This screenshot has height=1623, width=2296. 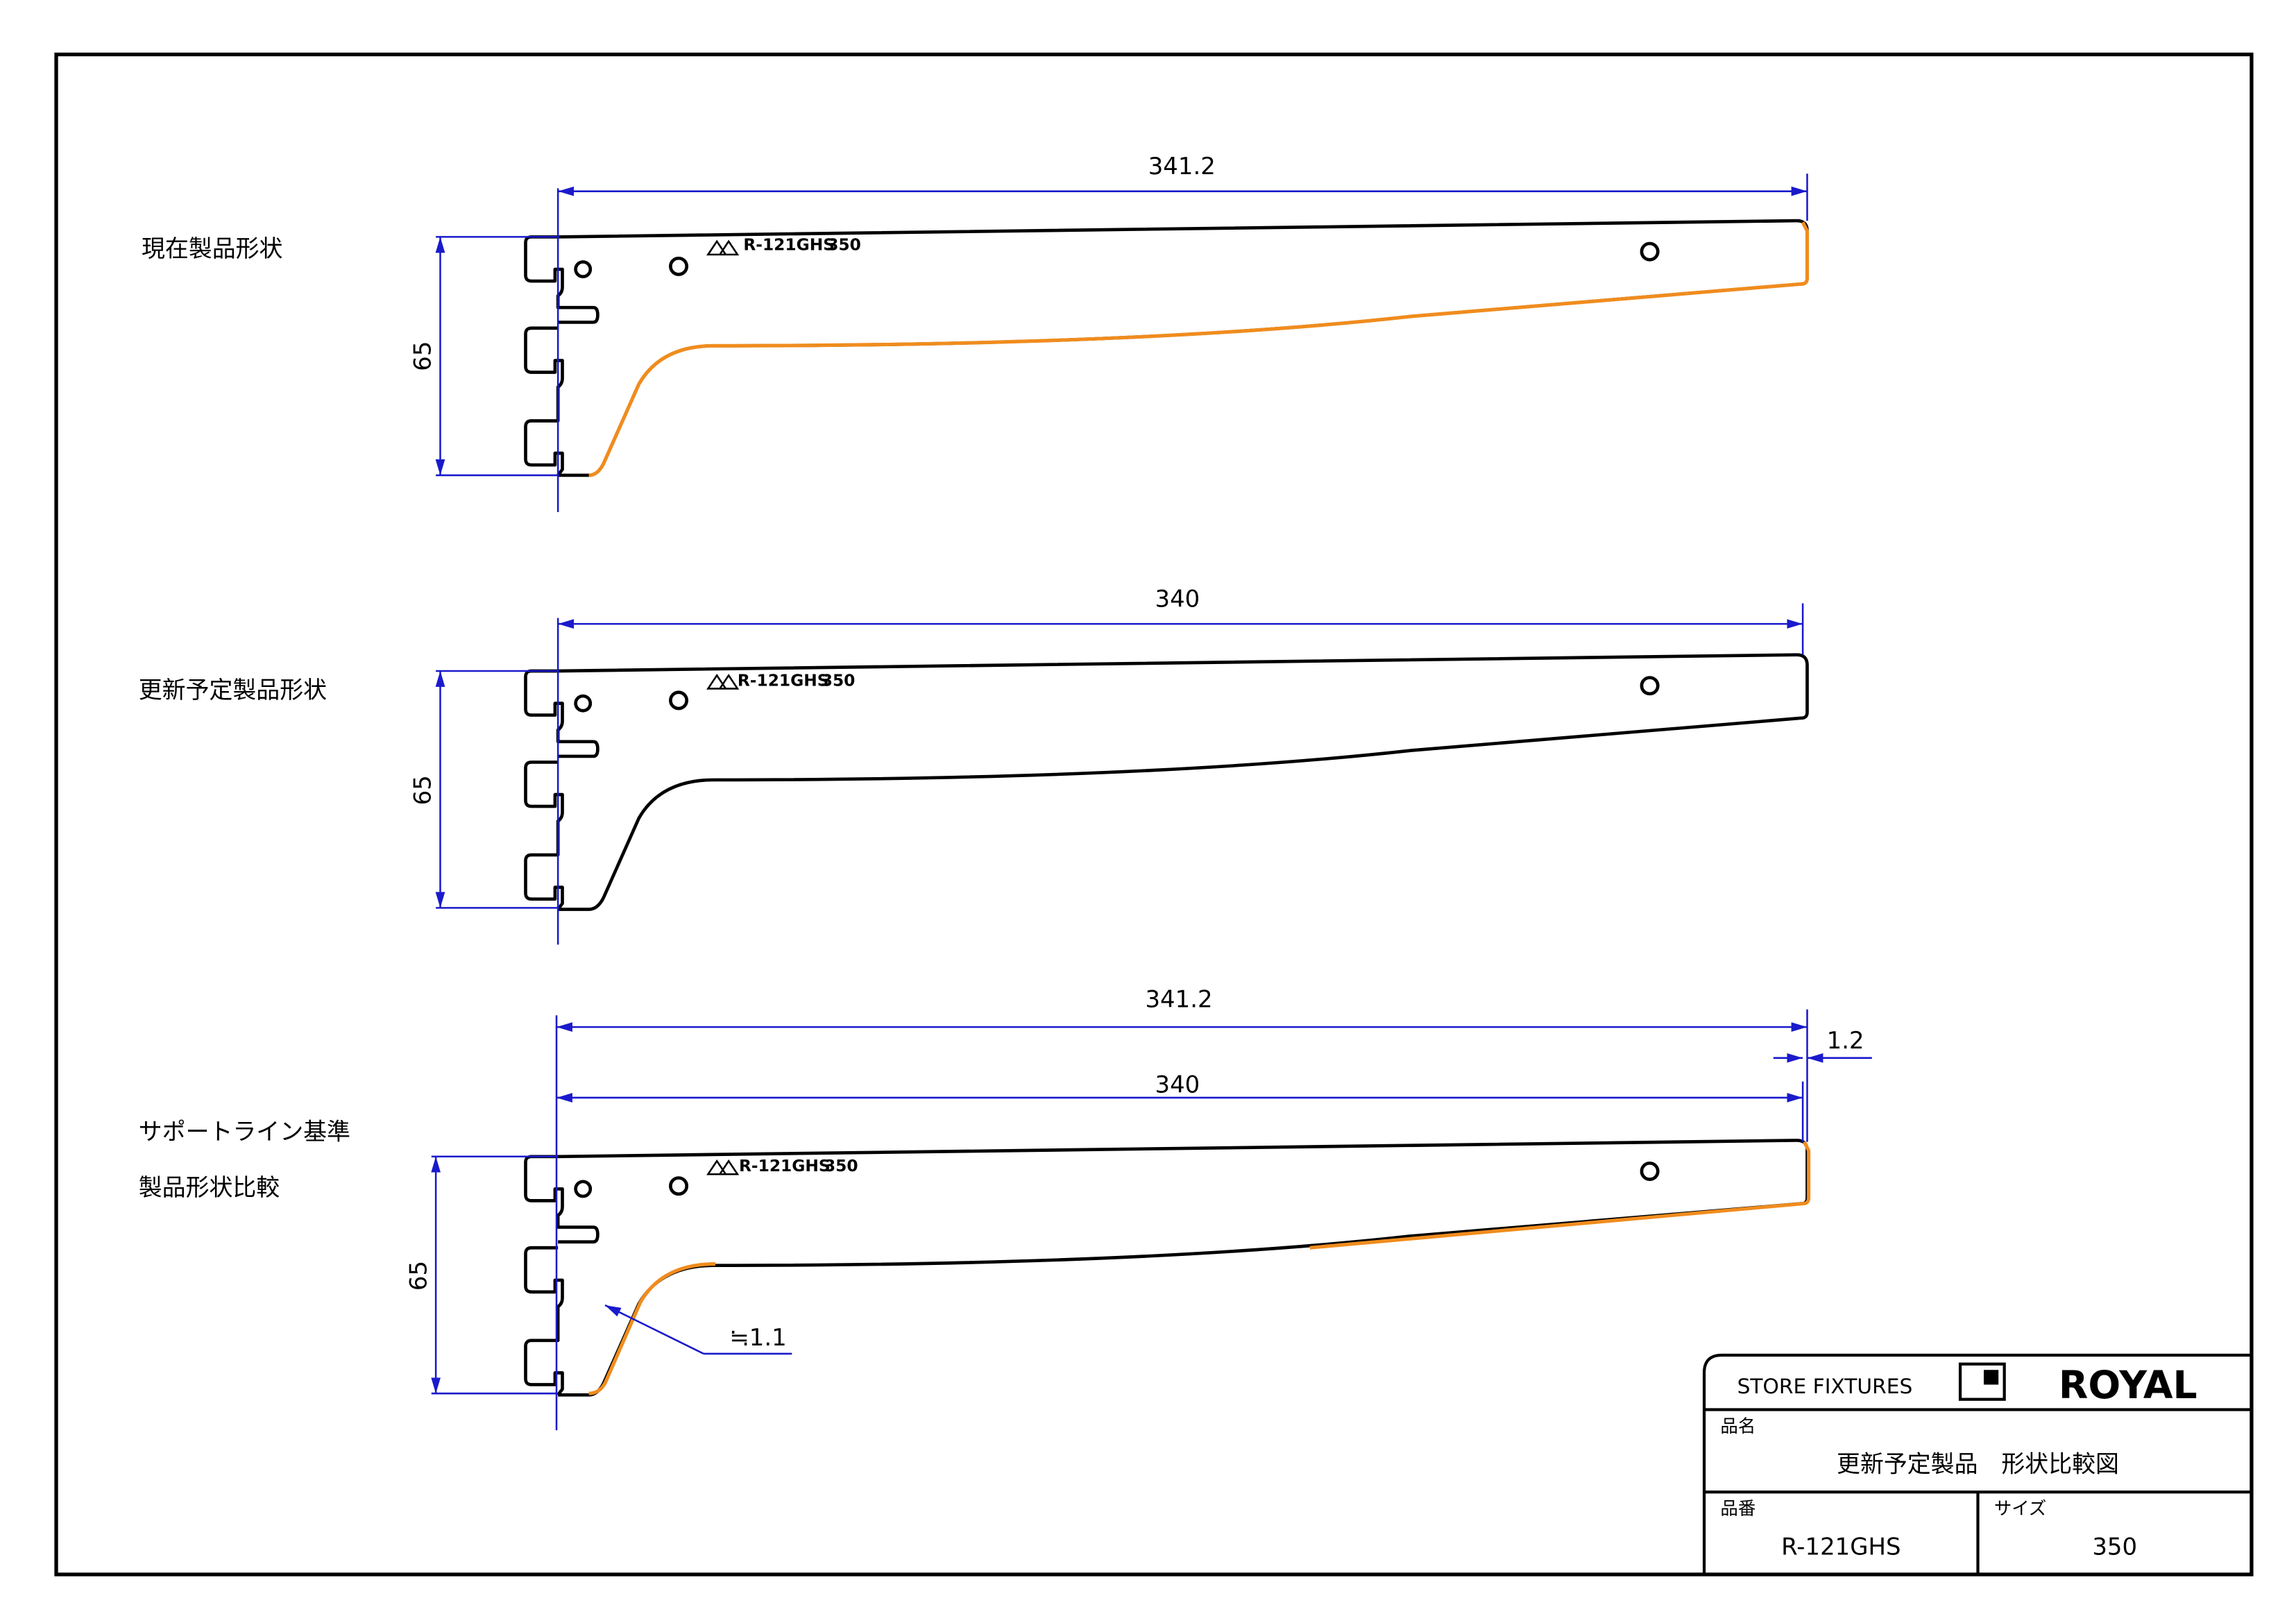 I want to click on dimension-total-length: 341.2, so click(x=1178, y=999).